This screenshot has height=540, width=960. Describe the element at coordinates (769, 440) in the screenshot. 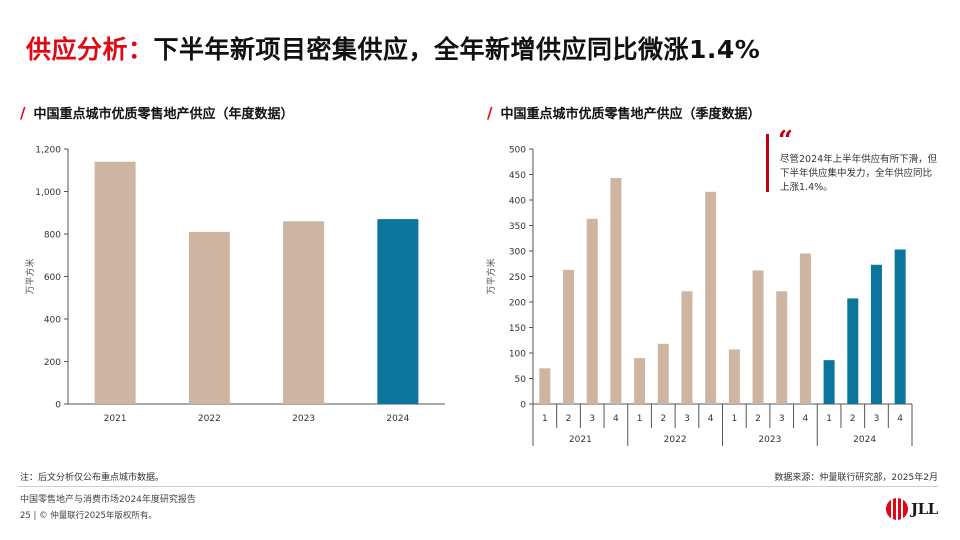

I see `quarterly-year-label: 2023` at that location.